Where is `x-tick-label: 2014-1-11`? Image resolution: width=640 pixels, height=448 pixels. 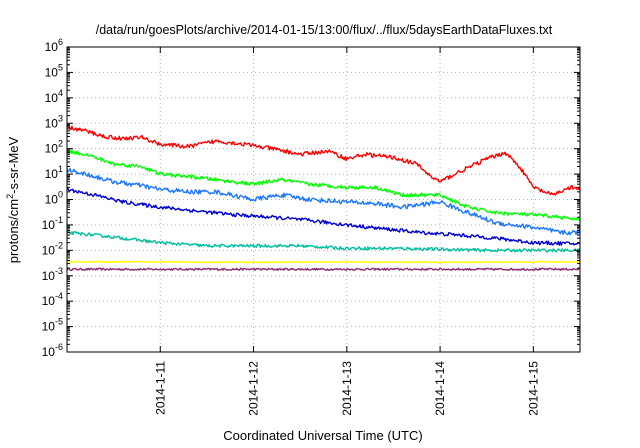
x-tick-label: 2014-1-11 is located at coordinates (160, 388).